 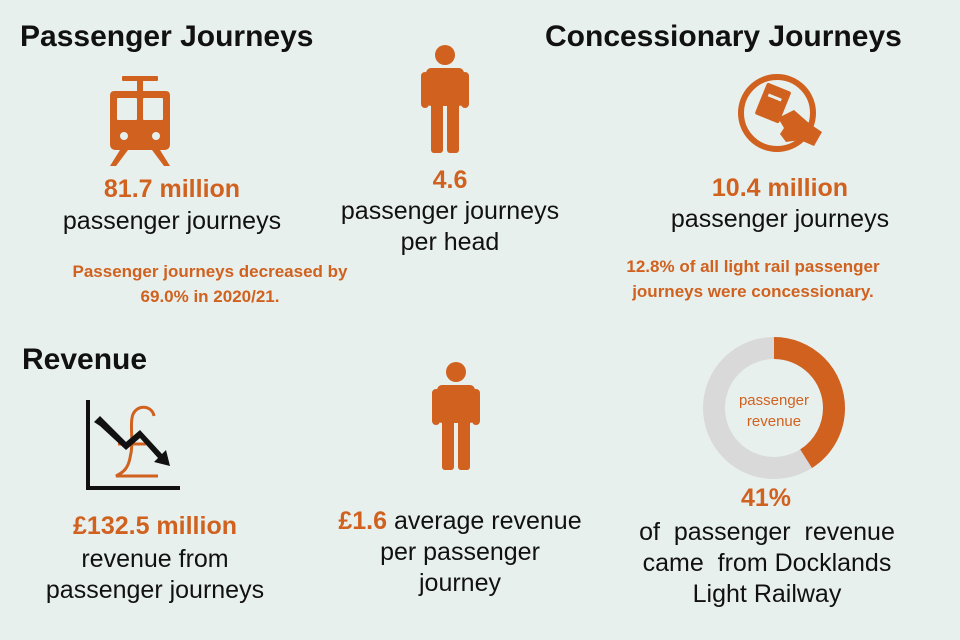 What do you see at coordinates (780, 219) in the screenshot?
I see `concessionary-label: passenger journeys` at bounding box center [780, 219].